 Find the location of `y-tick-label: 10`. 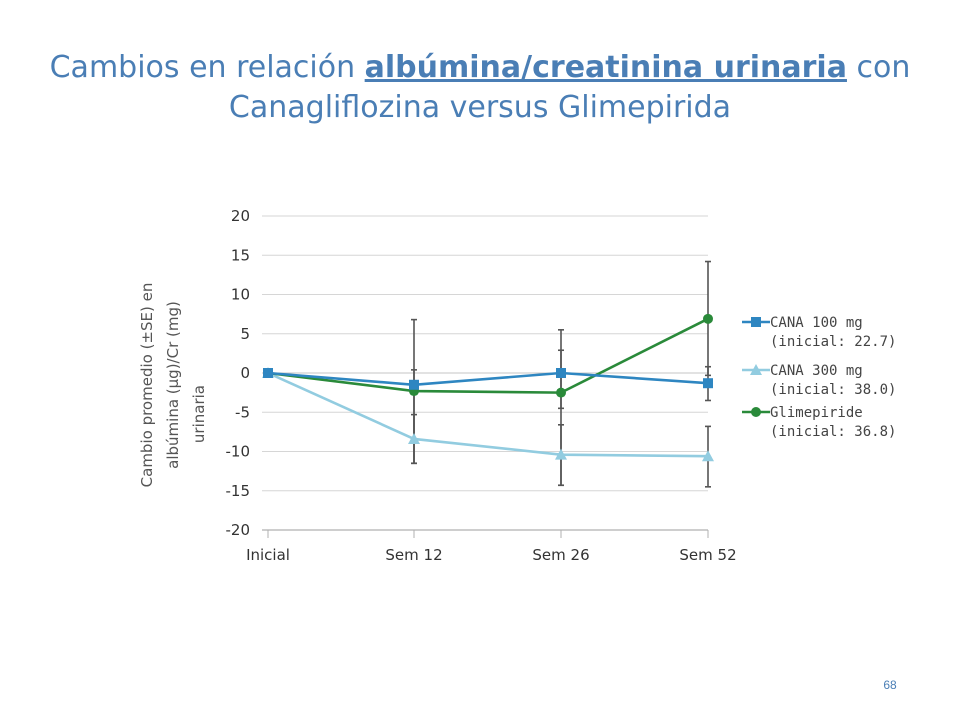

y-tick-label: 10 is located at coordinates (240, 295).